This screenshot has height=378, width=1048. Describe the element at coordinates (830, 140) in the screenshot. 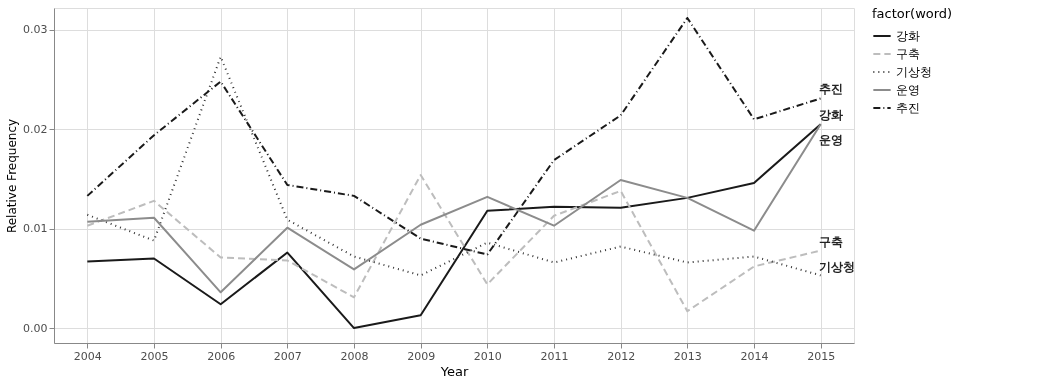

I see `text: 운영` at that location.